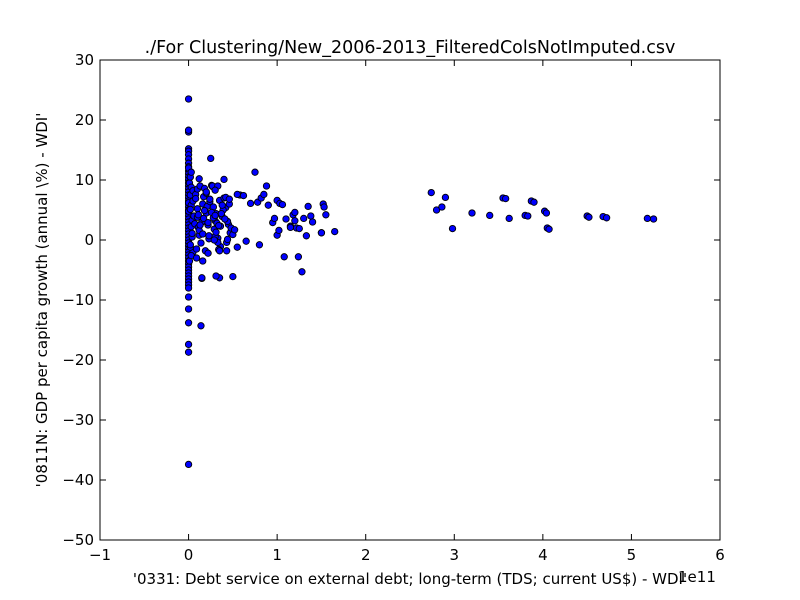  I want to click on y-tick-label: 10, so click(84, 180).